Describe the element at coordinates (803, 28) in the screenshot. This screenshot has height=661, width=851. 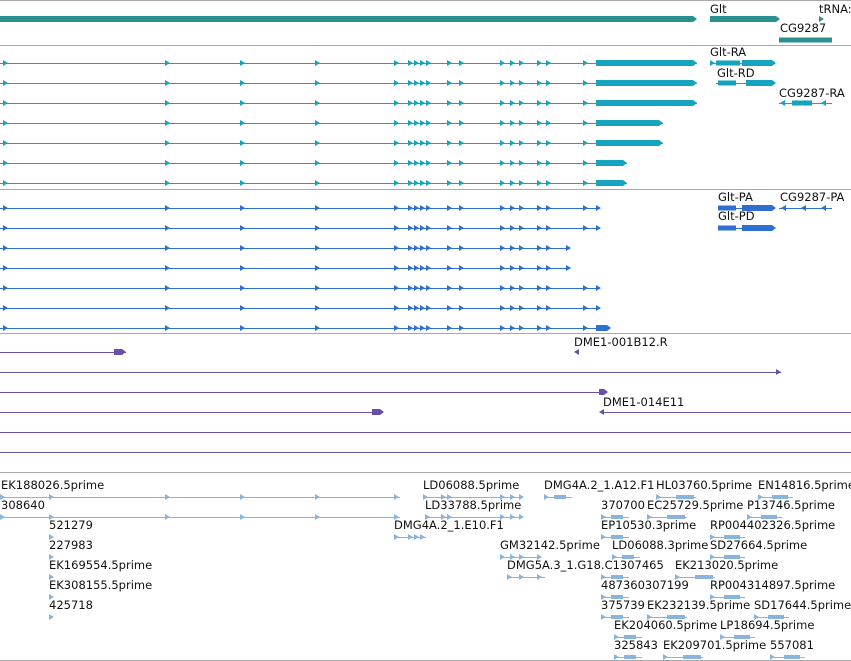
I see `gene-label-cg9287: CG9287` at that location.